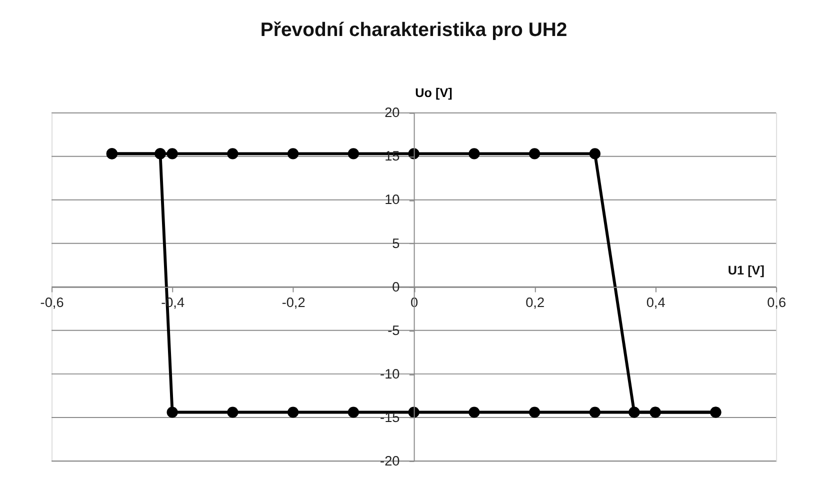 The width and height of the screenshot is (814, 497). Describe the element at coordinates (52, 302) in the screenshot. I see `x-tick-label: -0,6` at that location.